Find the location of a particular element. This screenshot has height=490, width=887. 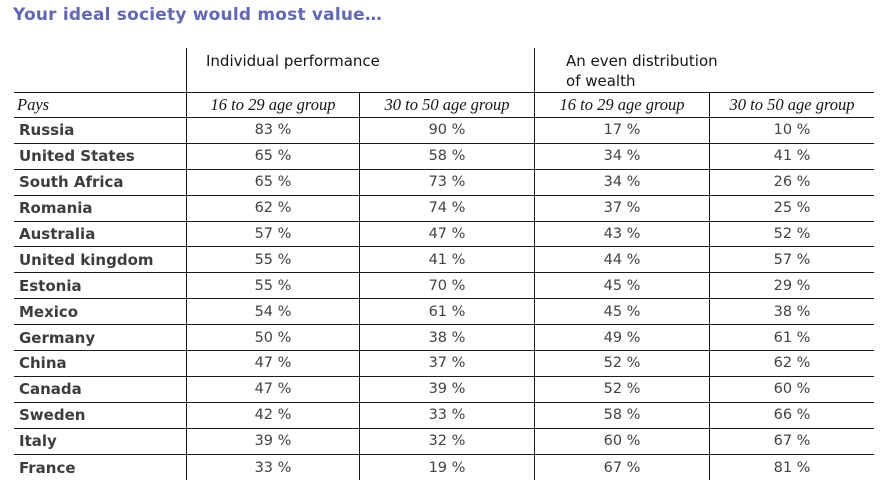

country-cell: Sweden is located at coordinates (100, 416).